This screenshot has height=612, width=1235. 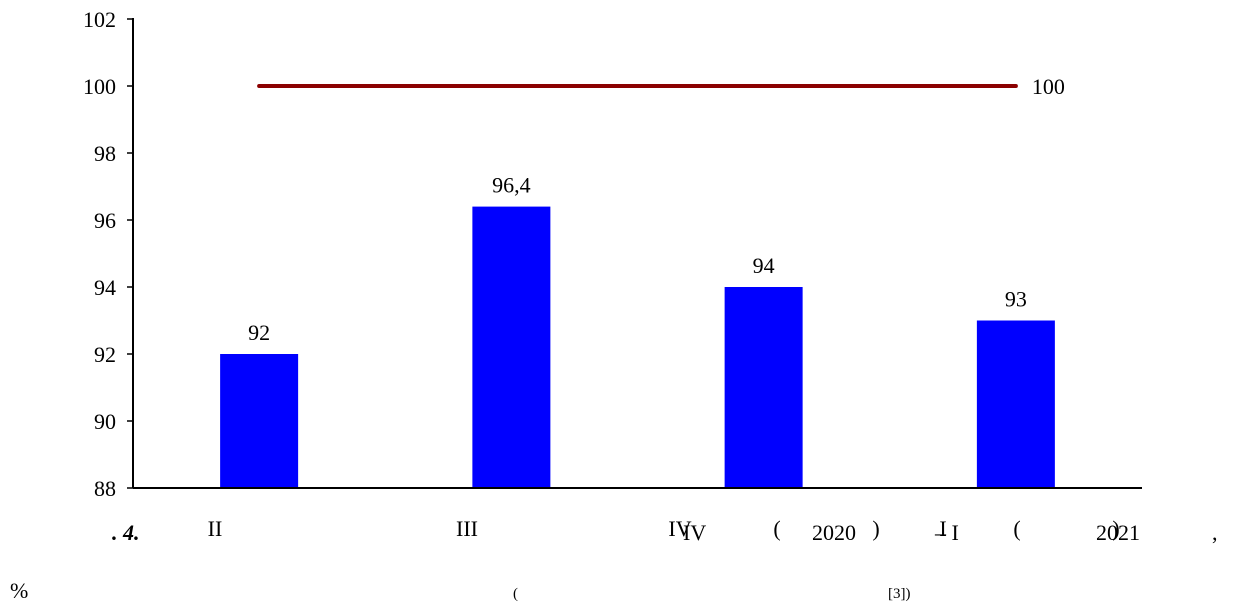 What do you see at coordinates (105, 220) in the screenshot?
I see `y-tick-label: 96` at bounding box center [105, 220].